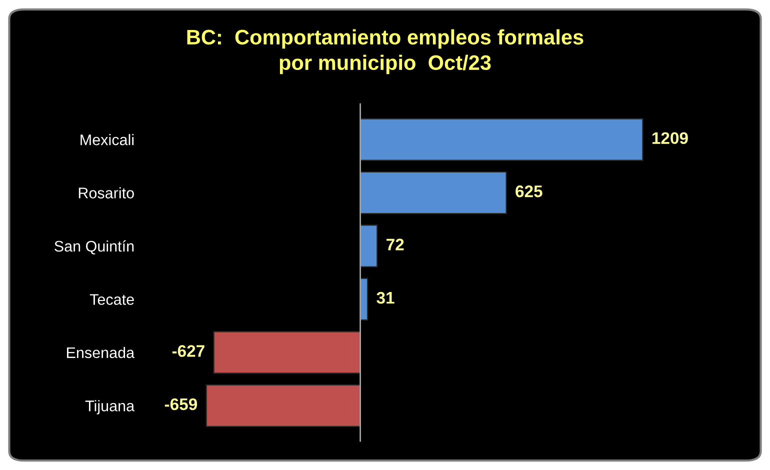  I want to click on data-label: 72, so click(395, 244).